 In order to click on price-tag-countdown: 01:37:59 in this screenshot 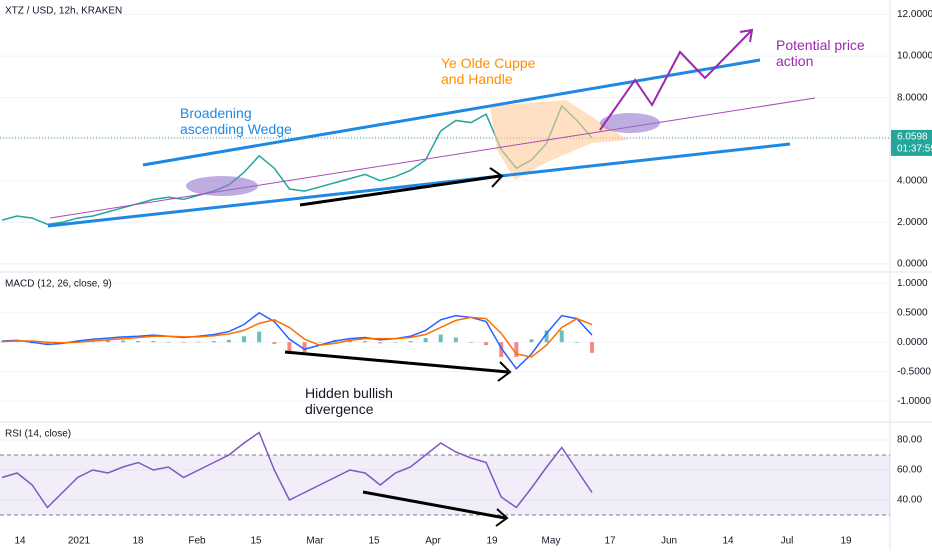, I will do `click(914, 149)`.